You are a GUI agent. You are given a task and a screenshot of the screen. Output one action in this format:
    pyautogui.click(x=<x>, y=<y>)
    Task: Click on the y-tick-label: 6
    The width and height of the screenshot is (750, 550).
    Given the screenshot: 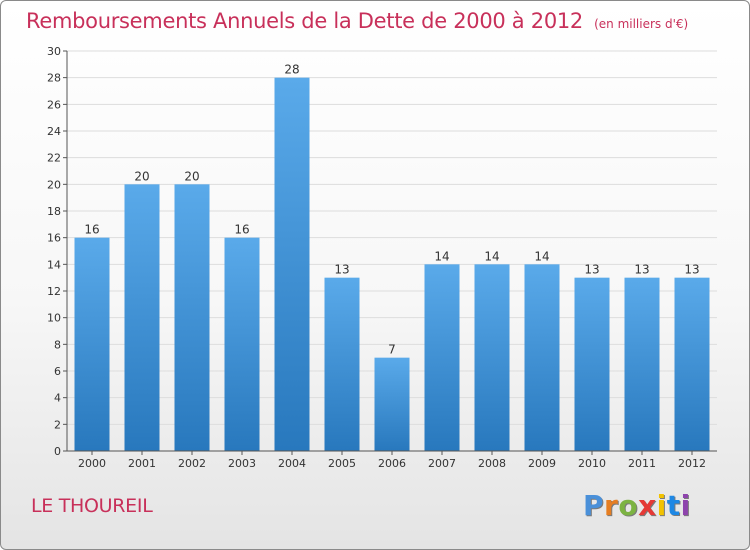 What is the action you would take?
    pyautogui.click(x=57, y=371)
    